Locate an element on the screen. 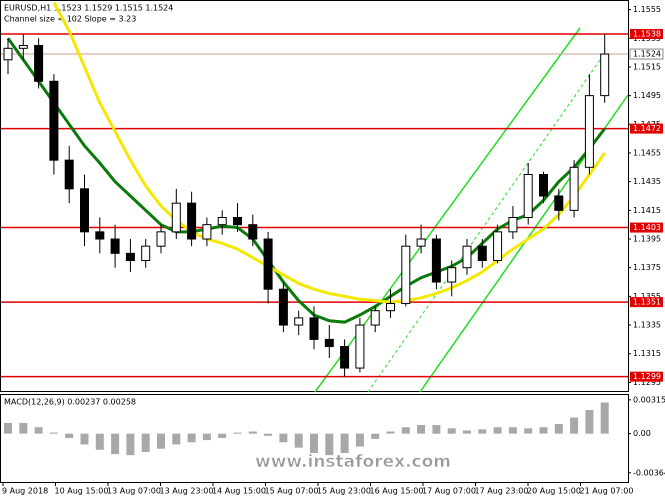 The height and width of the screenshot is (499, 665). y-tick-label: 1.1555 is located at coordinates (647, 9).